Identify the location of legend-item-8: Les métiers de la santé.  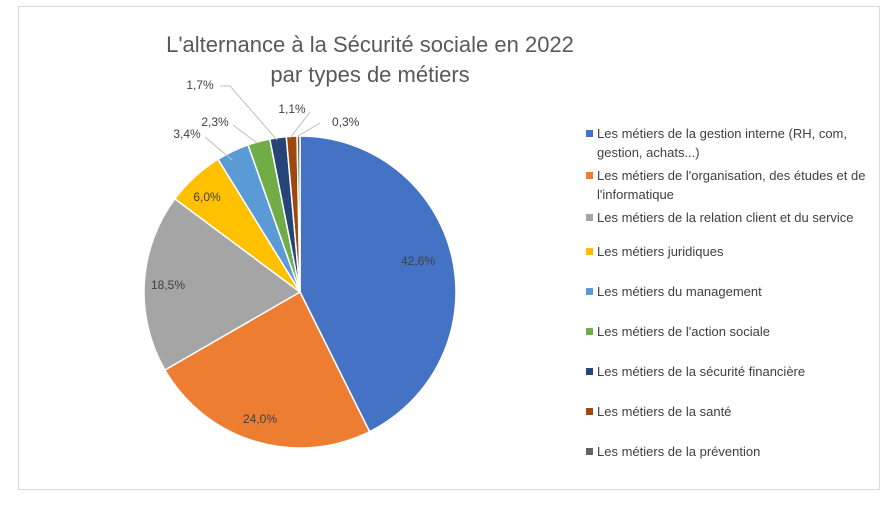
(728, 411).